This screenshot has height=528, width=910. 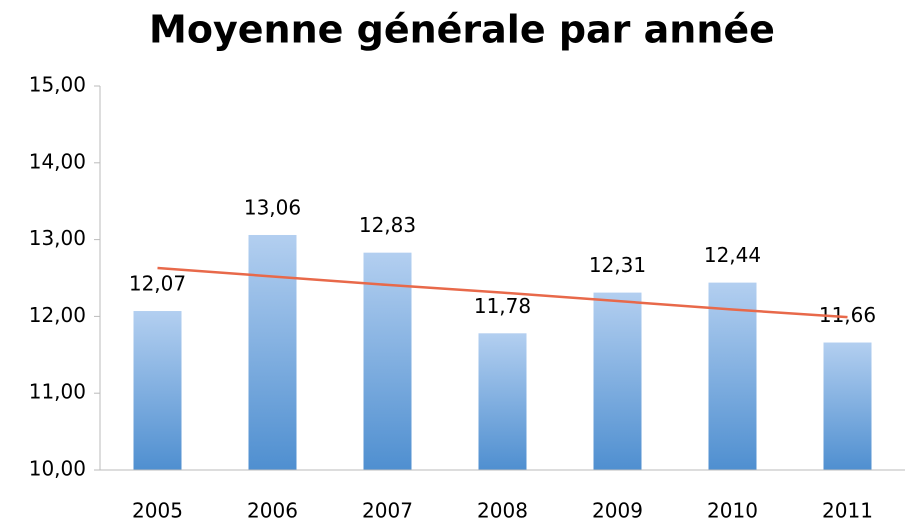 What do you see at coordinates (57, 469) in the screenshot?
I see `y-tick-label: 10,00` at bounding box center [57, 469].